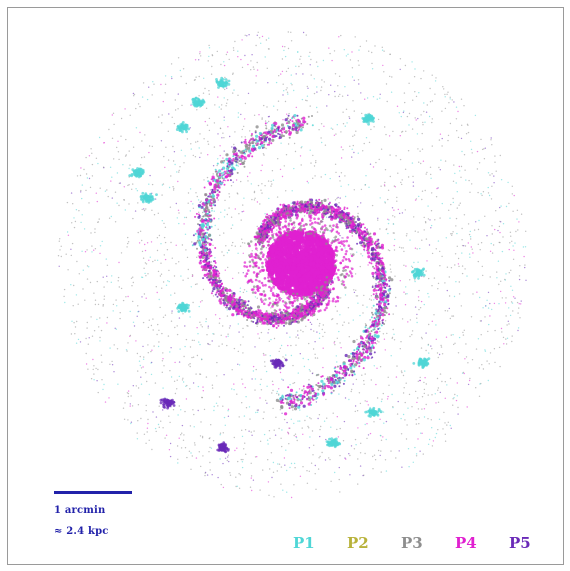 The width and height of the screenshot is (570, 571). Describe the element at coordinates (358, 543) in the screenshot. I see `legend-item-p2: P2` at that location.